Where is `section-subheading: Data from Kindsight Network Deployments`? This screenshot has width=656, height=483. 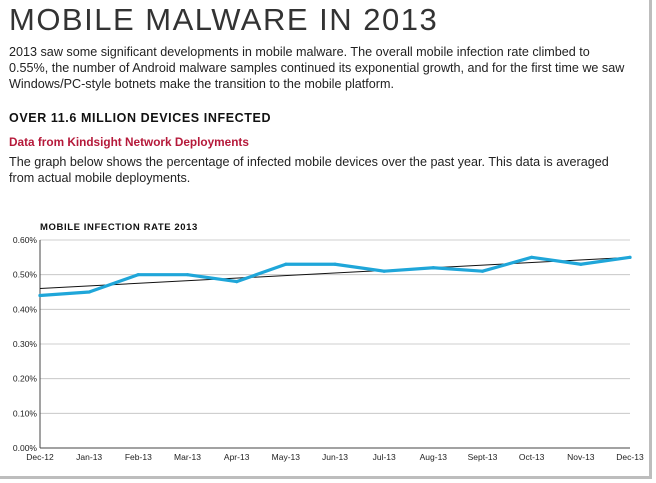 section-subheading: Data from Kindsight Network Deployments is located at coordinates (129, 142).